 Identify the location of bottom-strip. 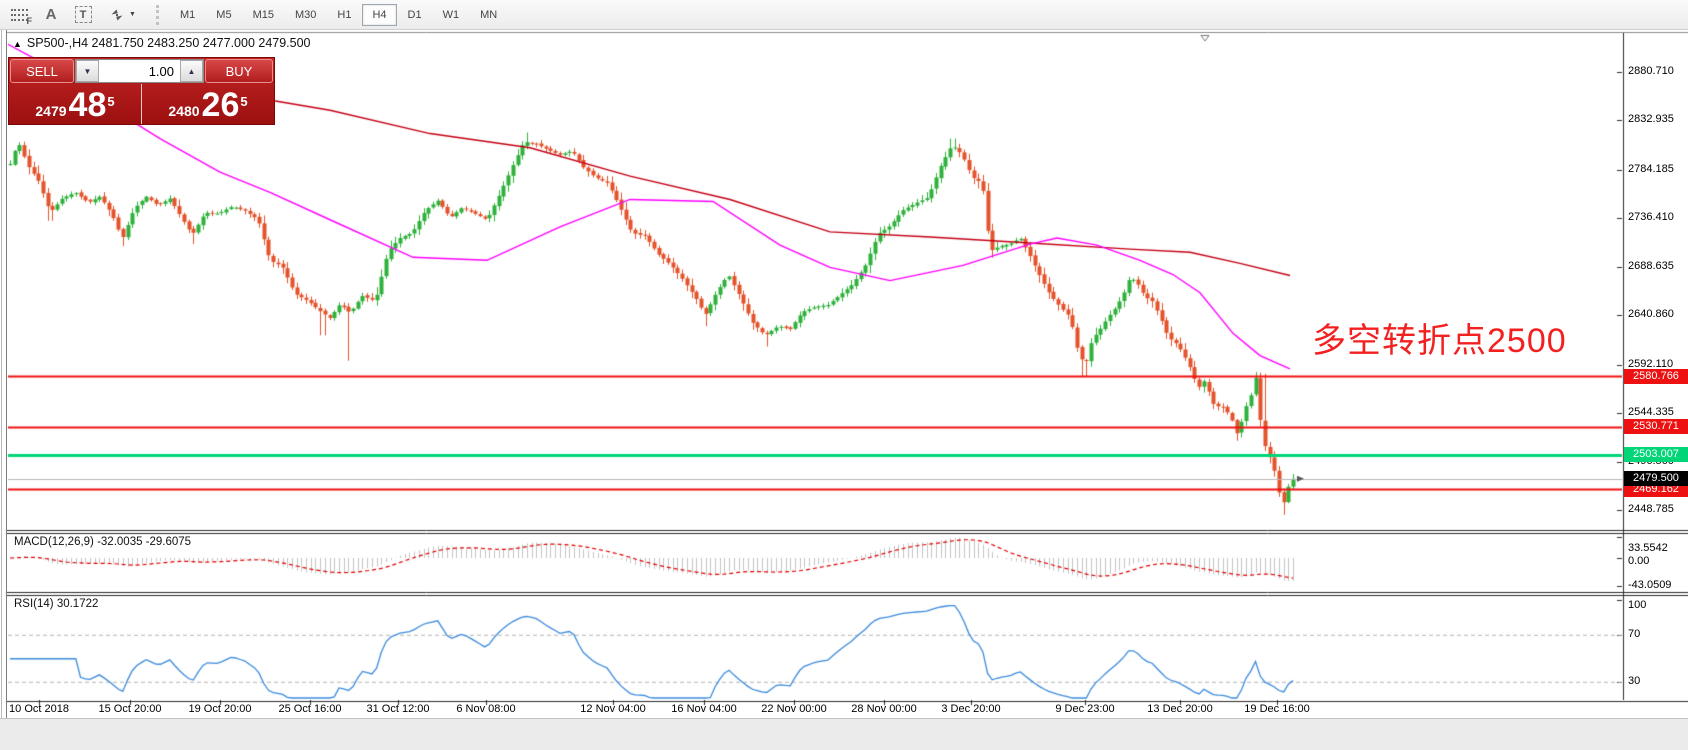
(844, 734).